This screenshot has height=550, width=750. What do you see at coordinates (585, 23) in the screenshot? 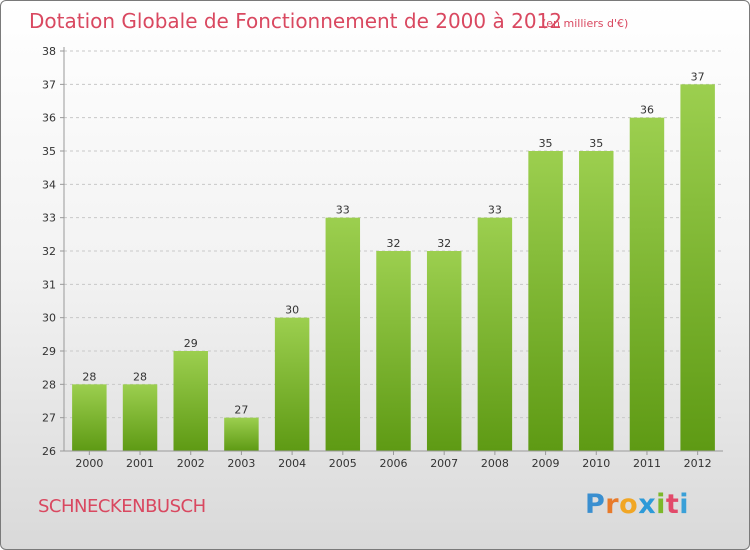
I see `chart-unit-note: (en milliers d'€)` at bounding box center [585, 23].